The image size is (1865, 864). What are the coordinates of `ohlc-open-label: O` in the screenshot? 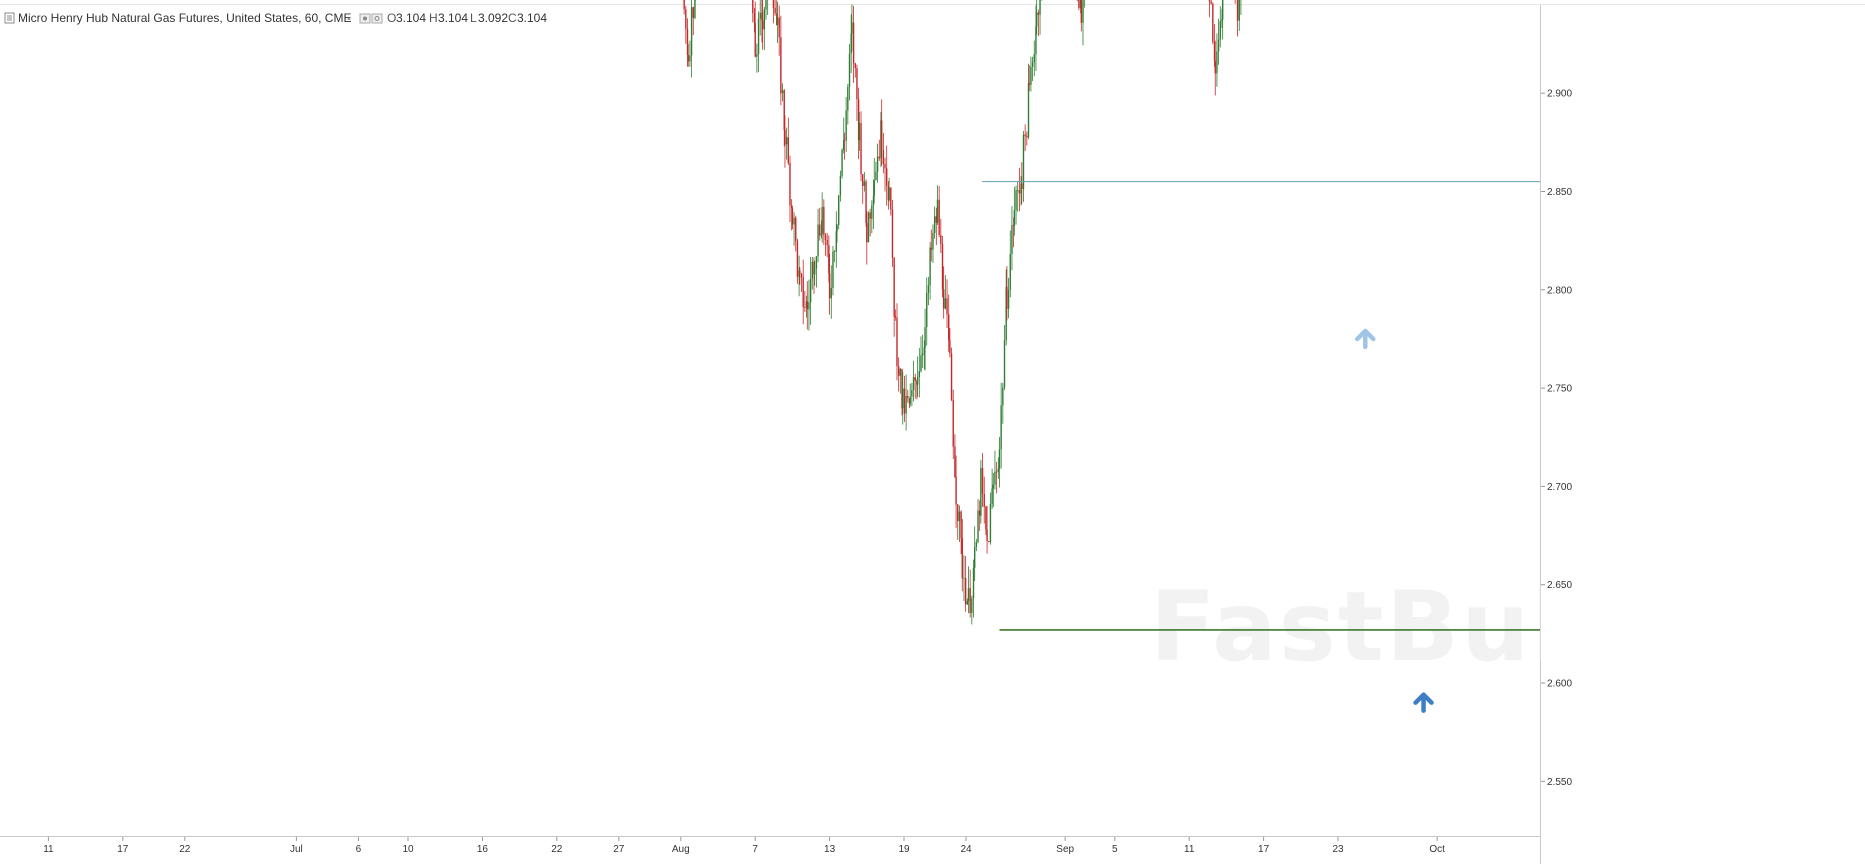 It's located at (391, 18).